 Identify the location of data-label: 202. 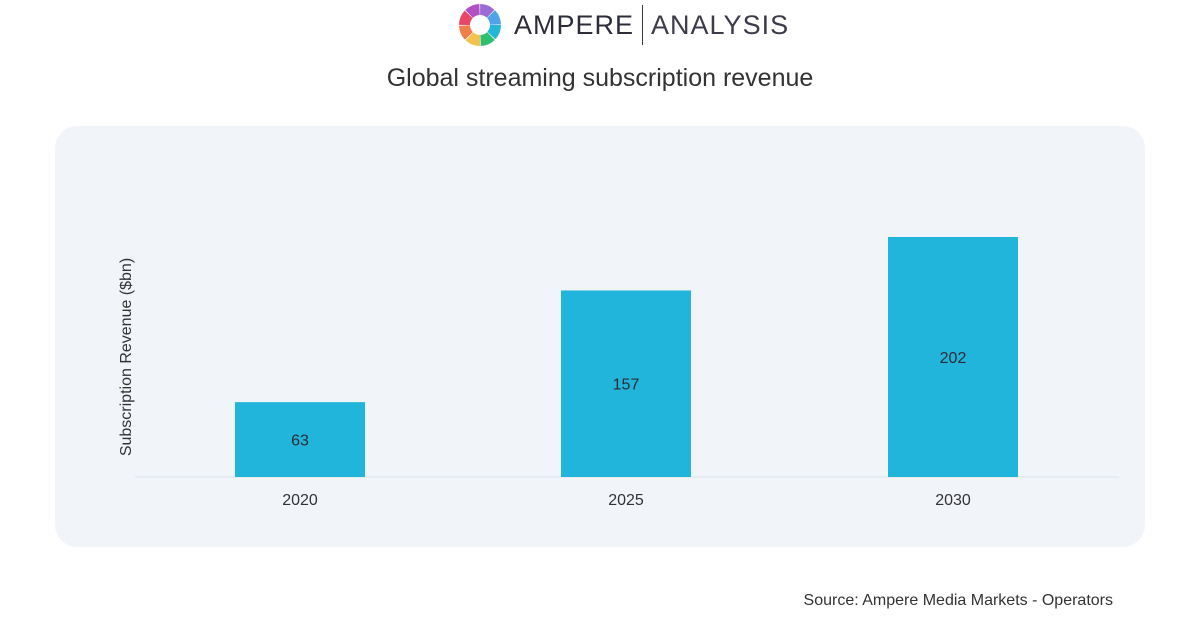
(953, 358).